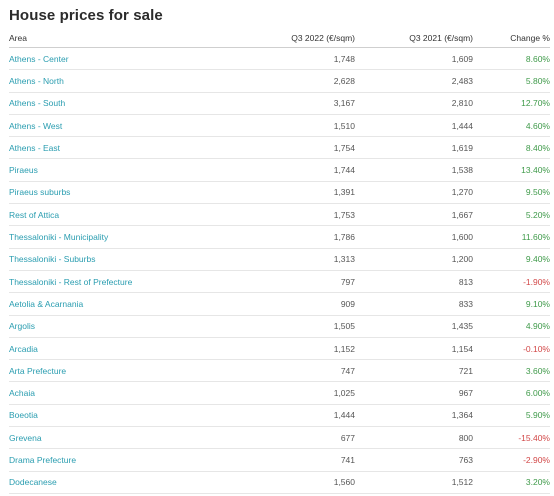 This screenshot has width=554, height=496. I want to click on area-link: Thessaloniki - Municipality, so click(114, 237).